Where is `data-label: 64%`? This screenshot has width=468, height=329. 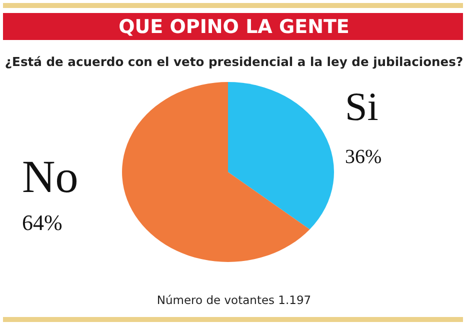
data-label: 64% is located at coordinates (42, 222).